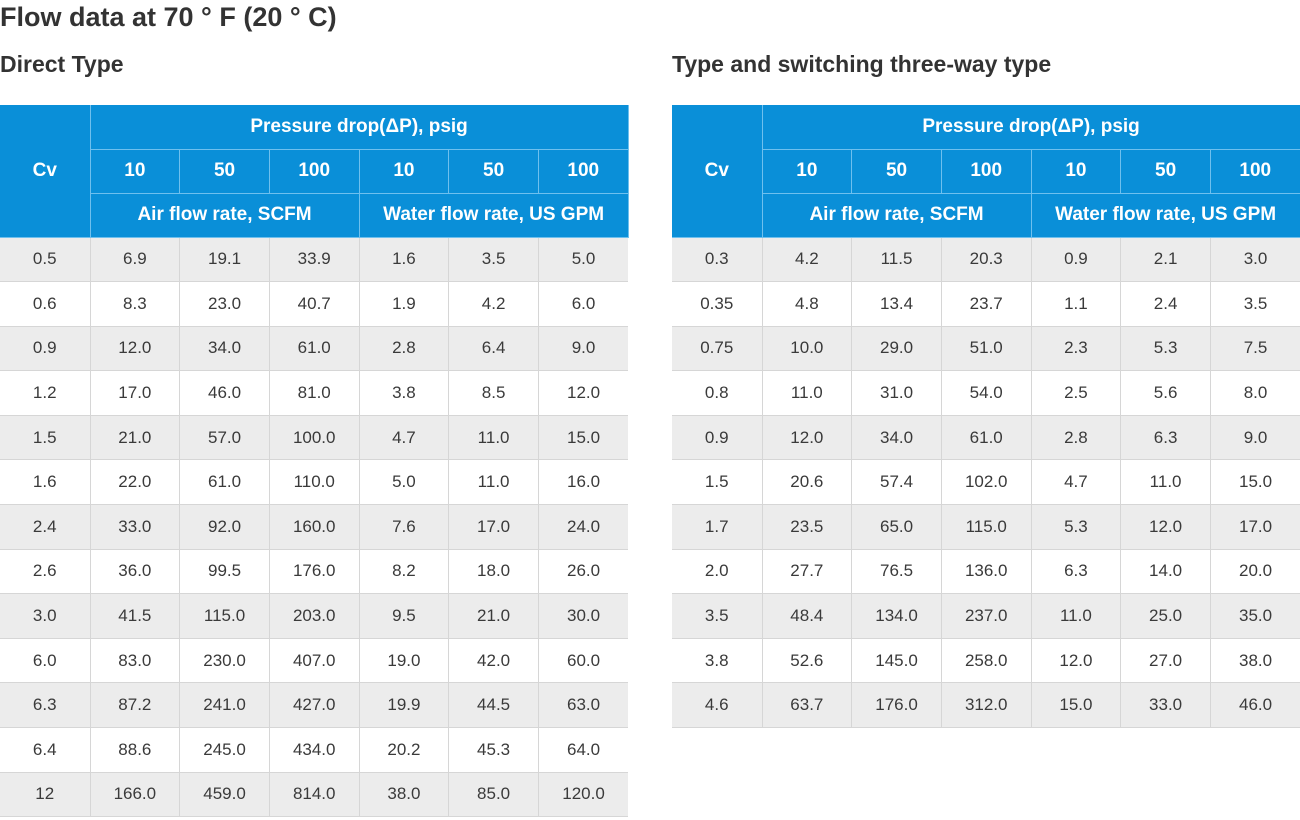 This screenshot has width=1300, height=820. I want to click on cv-cell: 1.5, so click(717, 482).